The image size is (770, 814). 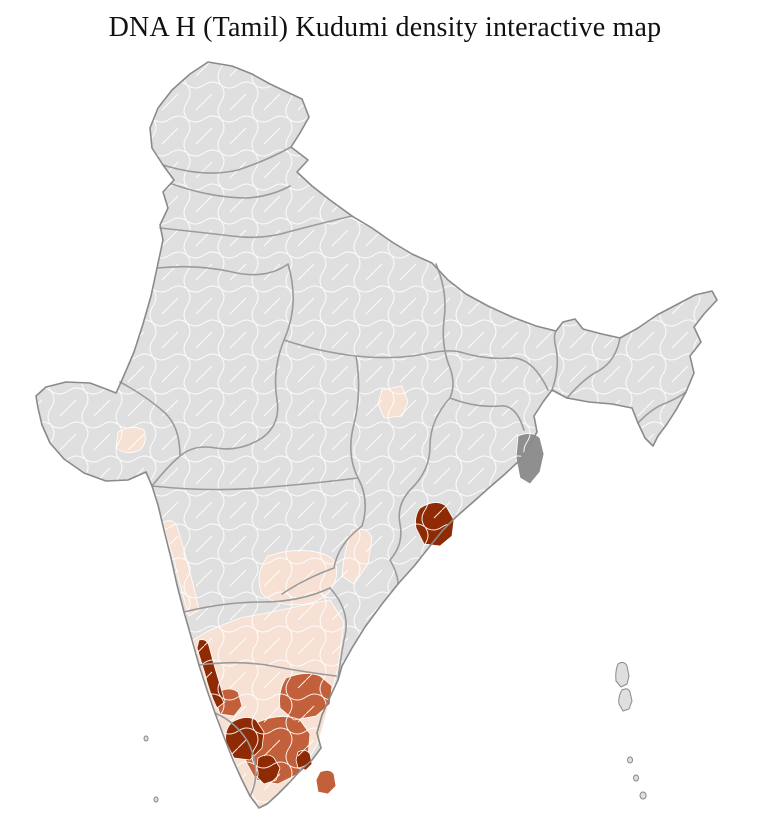 I want to click on islands, so click(x=395, y=732).